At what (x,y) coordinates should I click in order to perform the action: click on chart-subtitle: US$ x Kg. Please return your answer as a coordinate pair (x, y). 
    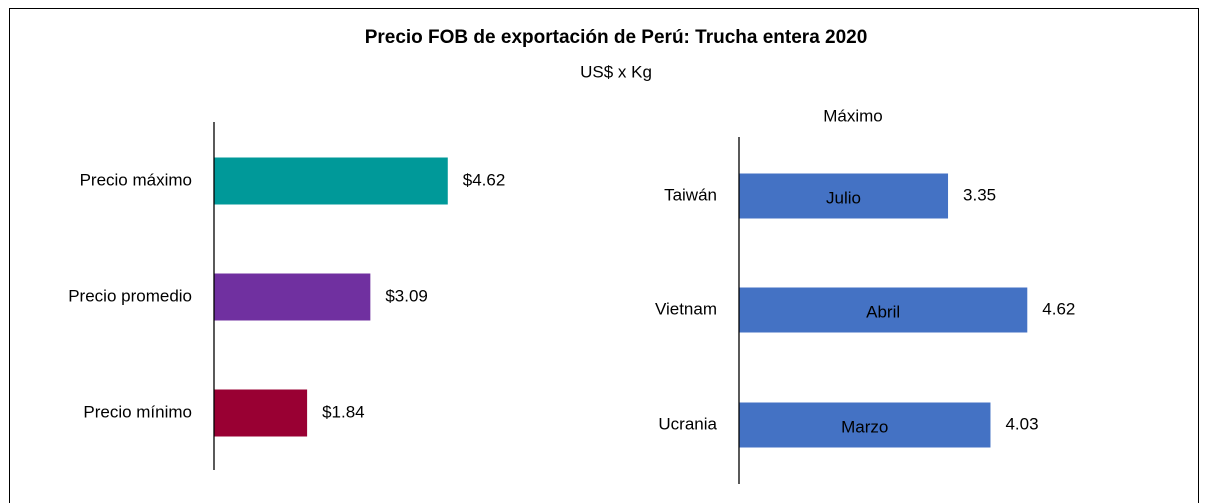
    Looking at the image, I should click on (616, 71).